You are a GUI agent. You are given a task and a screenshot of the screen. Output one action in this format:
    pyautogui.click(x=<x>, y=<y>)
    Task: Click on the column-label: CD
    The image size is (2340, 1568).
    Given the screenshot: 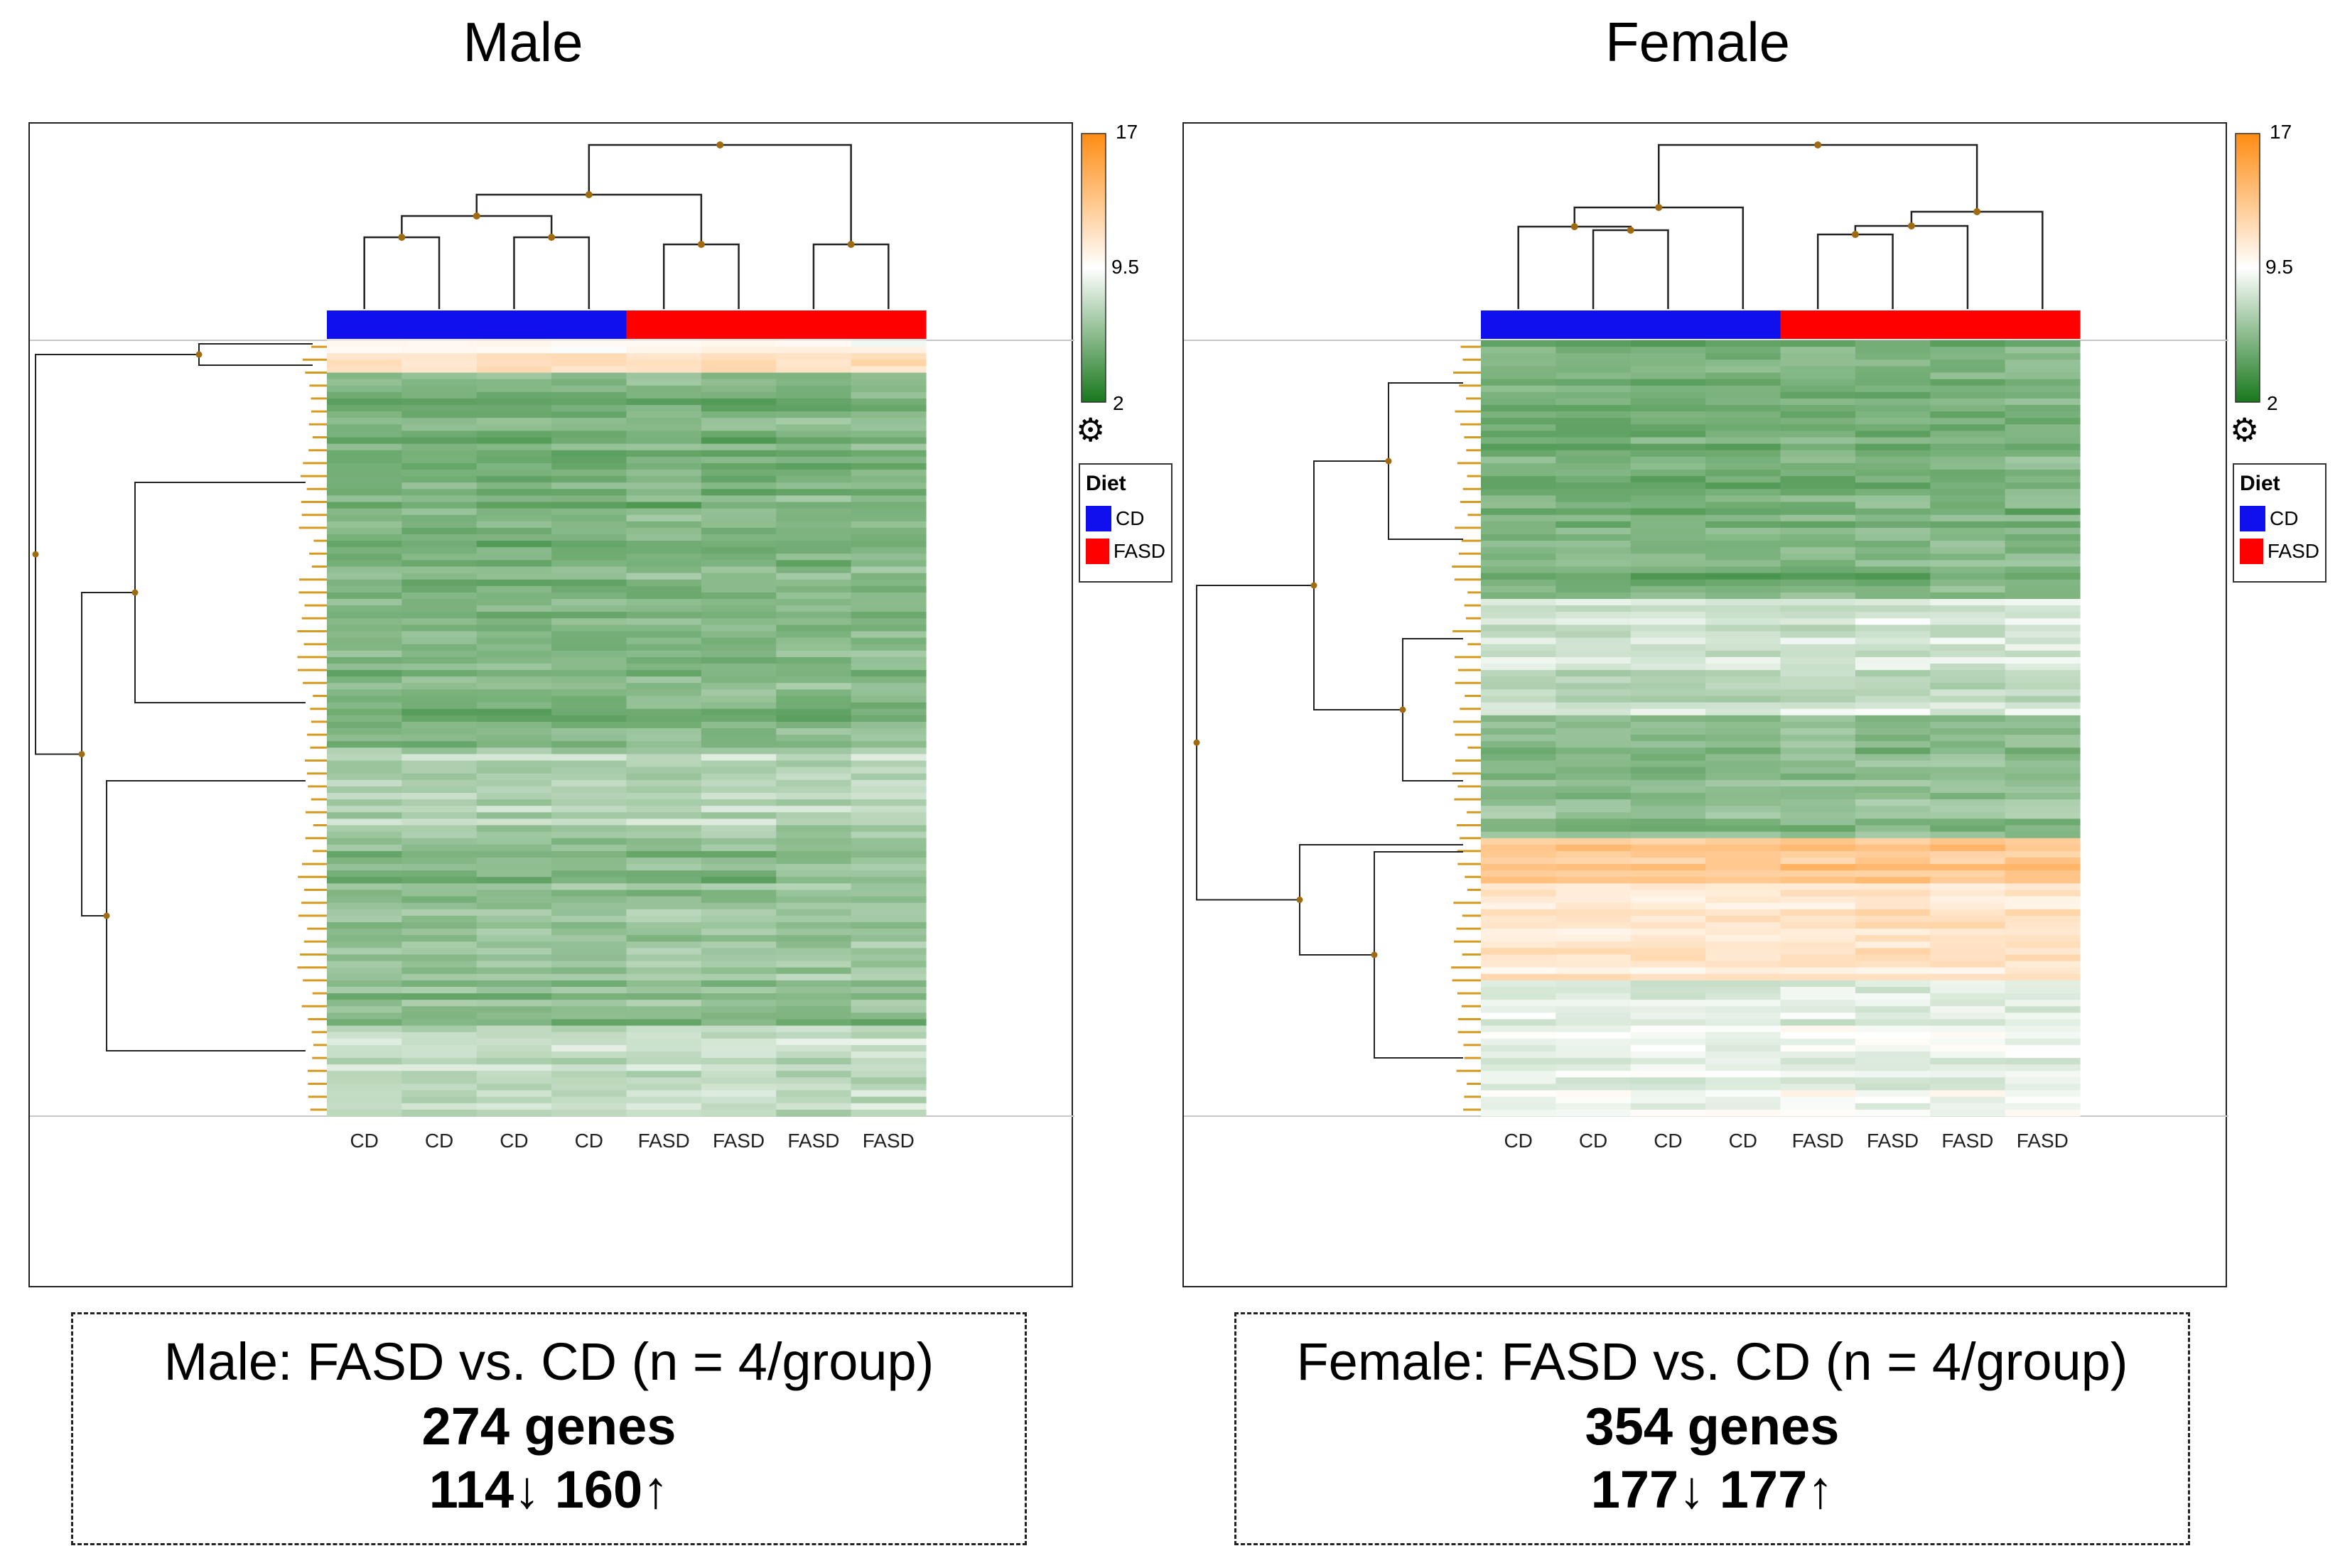 What is the action you would take?
    pyautogui.click(x=514, y=1141)
    